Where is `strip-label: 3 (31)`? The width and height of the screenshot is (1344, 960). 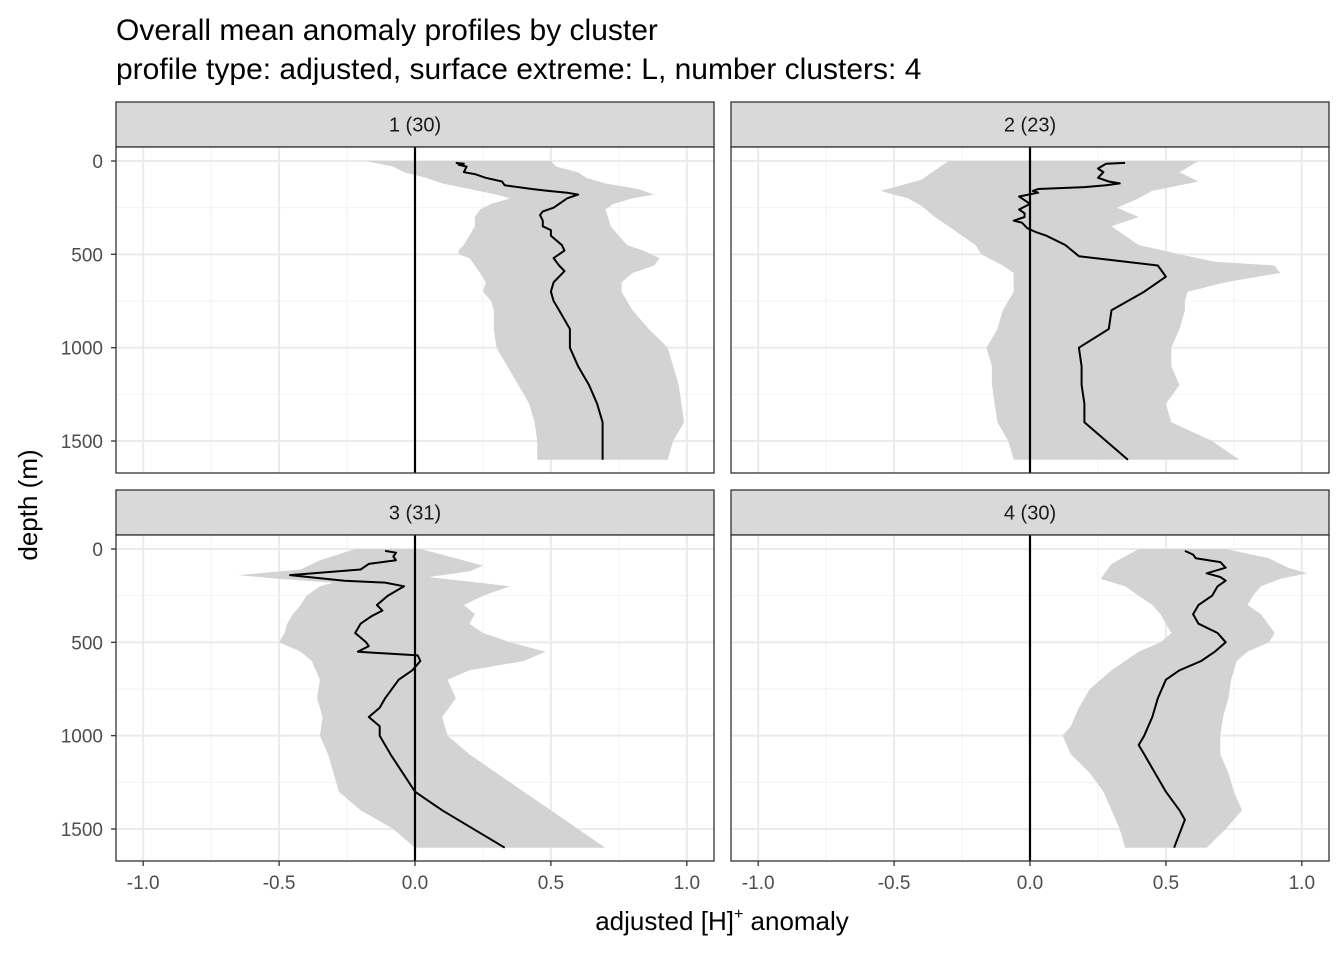 strip-label: 3 (31) is located at coordinates (415, 514).